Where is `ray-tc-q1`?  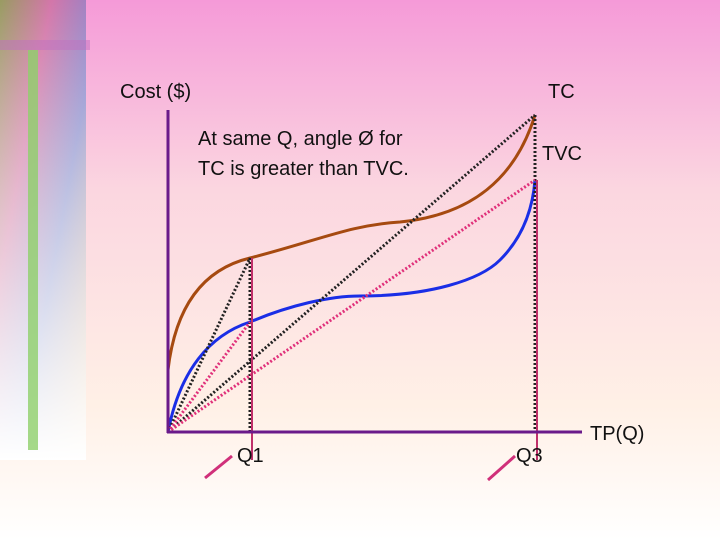
ray-tc-q1 is located at coordinates (209, 345).